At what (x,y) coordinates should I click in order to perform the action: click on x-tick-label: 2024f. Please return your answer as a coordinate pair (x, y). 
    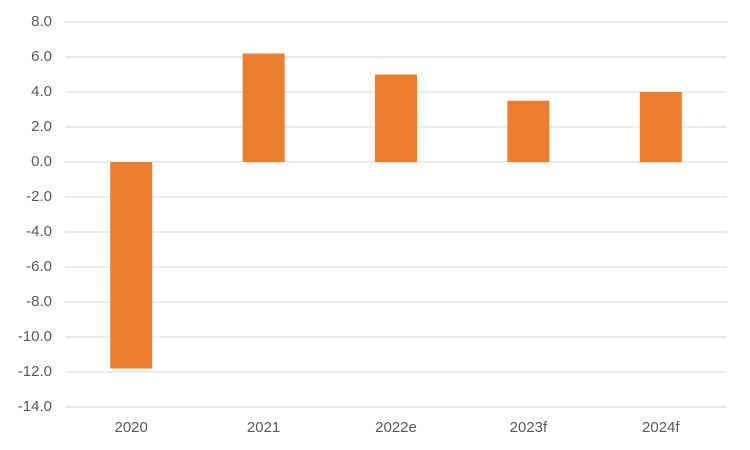
    Looking at the image, I should click on (661, 427).